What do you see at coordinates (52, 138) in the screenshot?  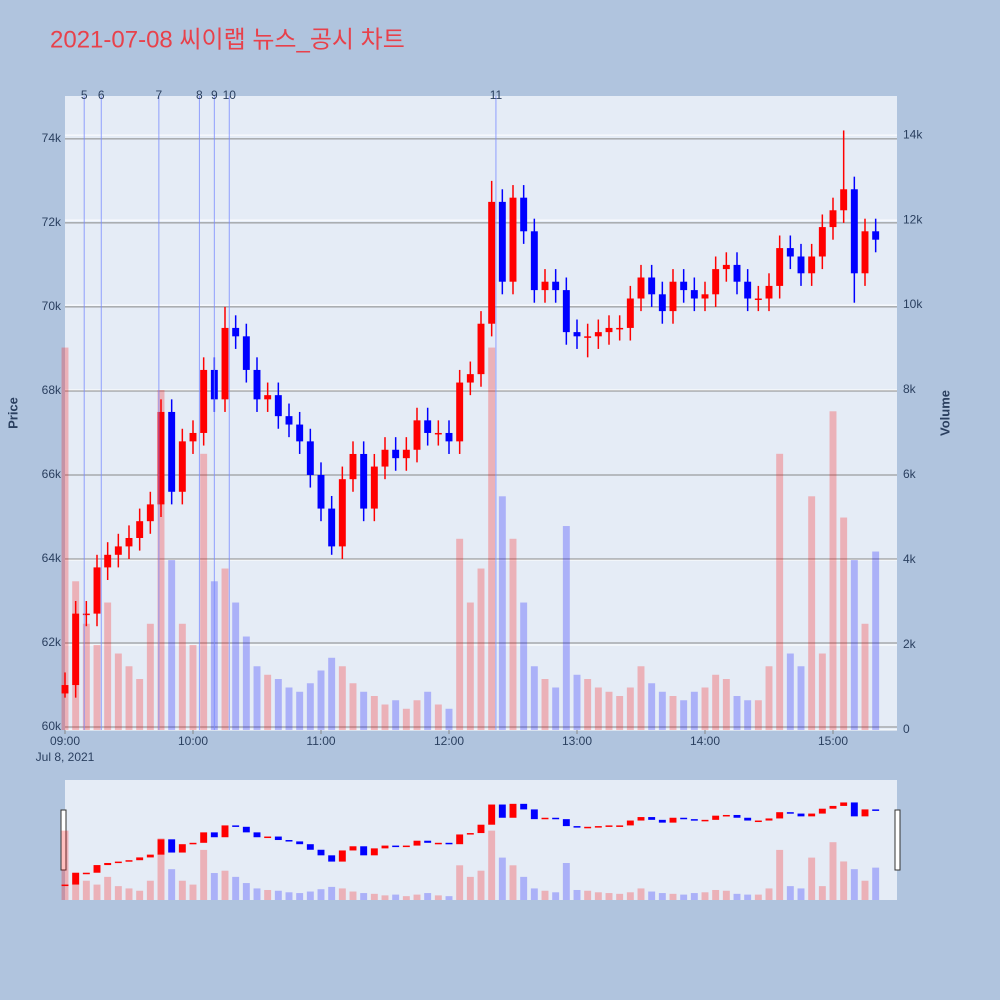 I see `y-tick-label: 74k` at bounding box center [52, 138].